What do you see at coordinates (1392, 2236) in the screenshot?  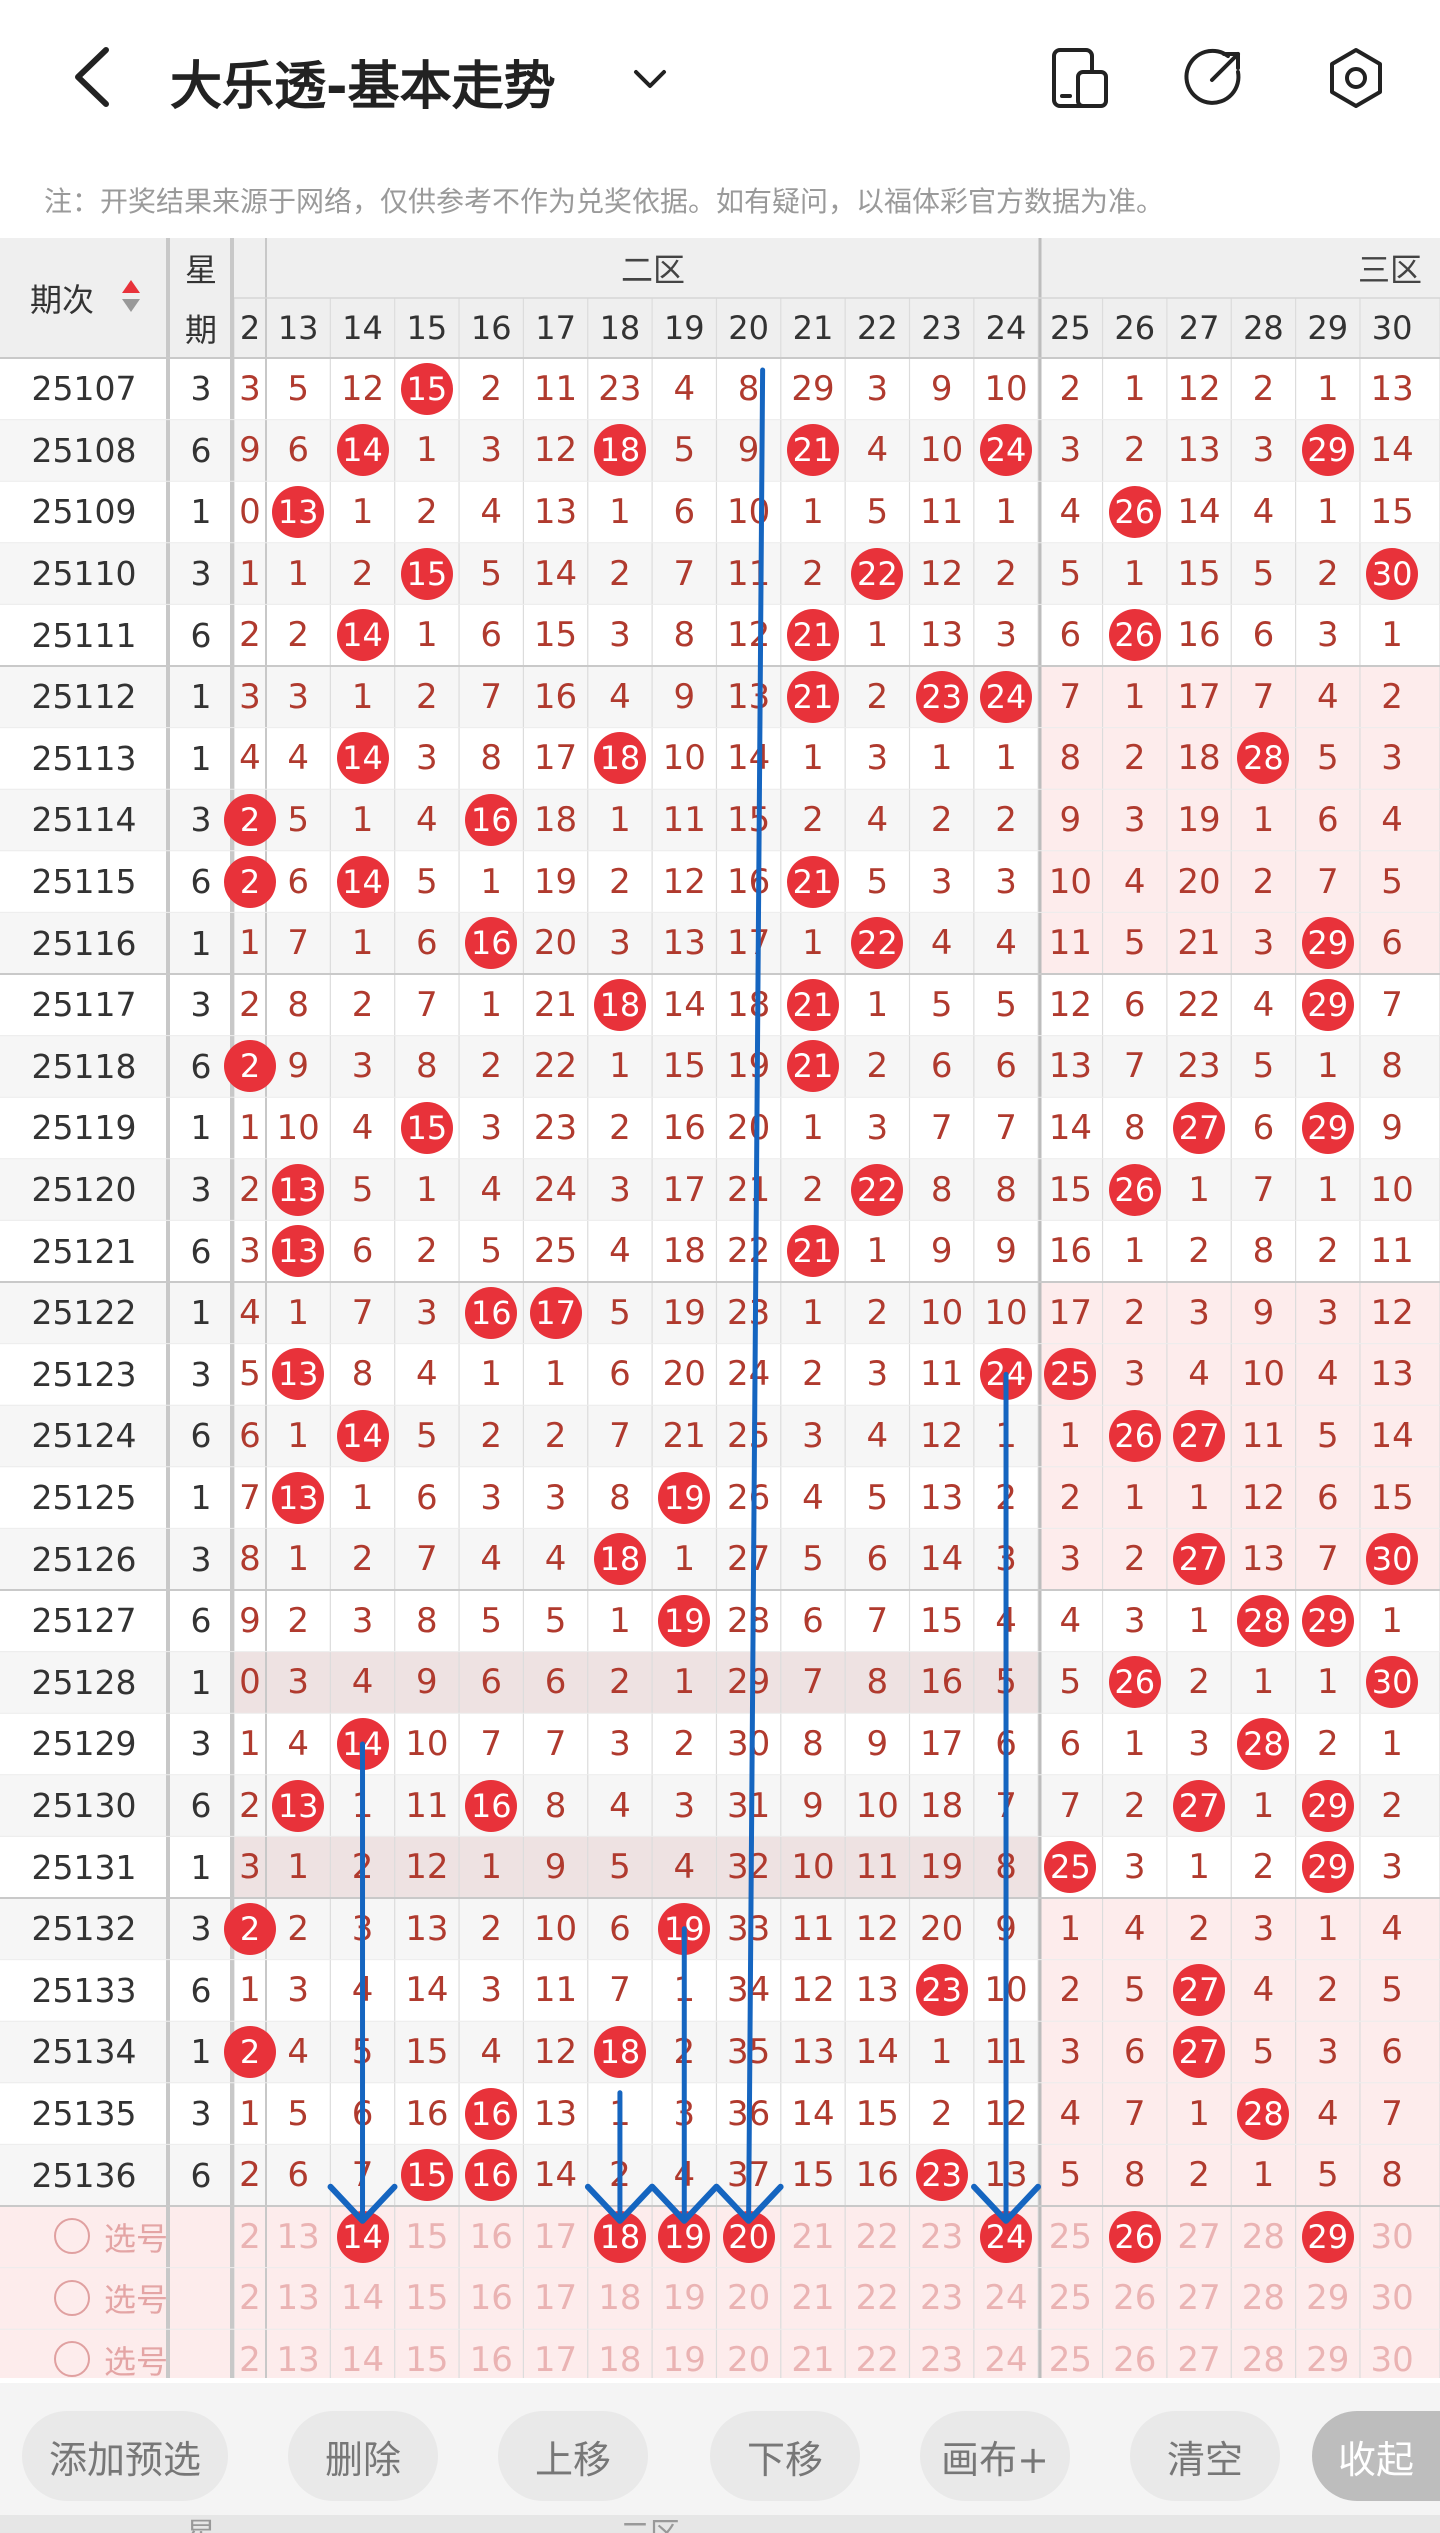 I see `pick-number-cell: 30` at bounding box center [1392, 2236].